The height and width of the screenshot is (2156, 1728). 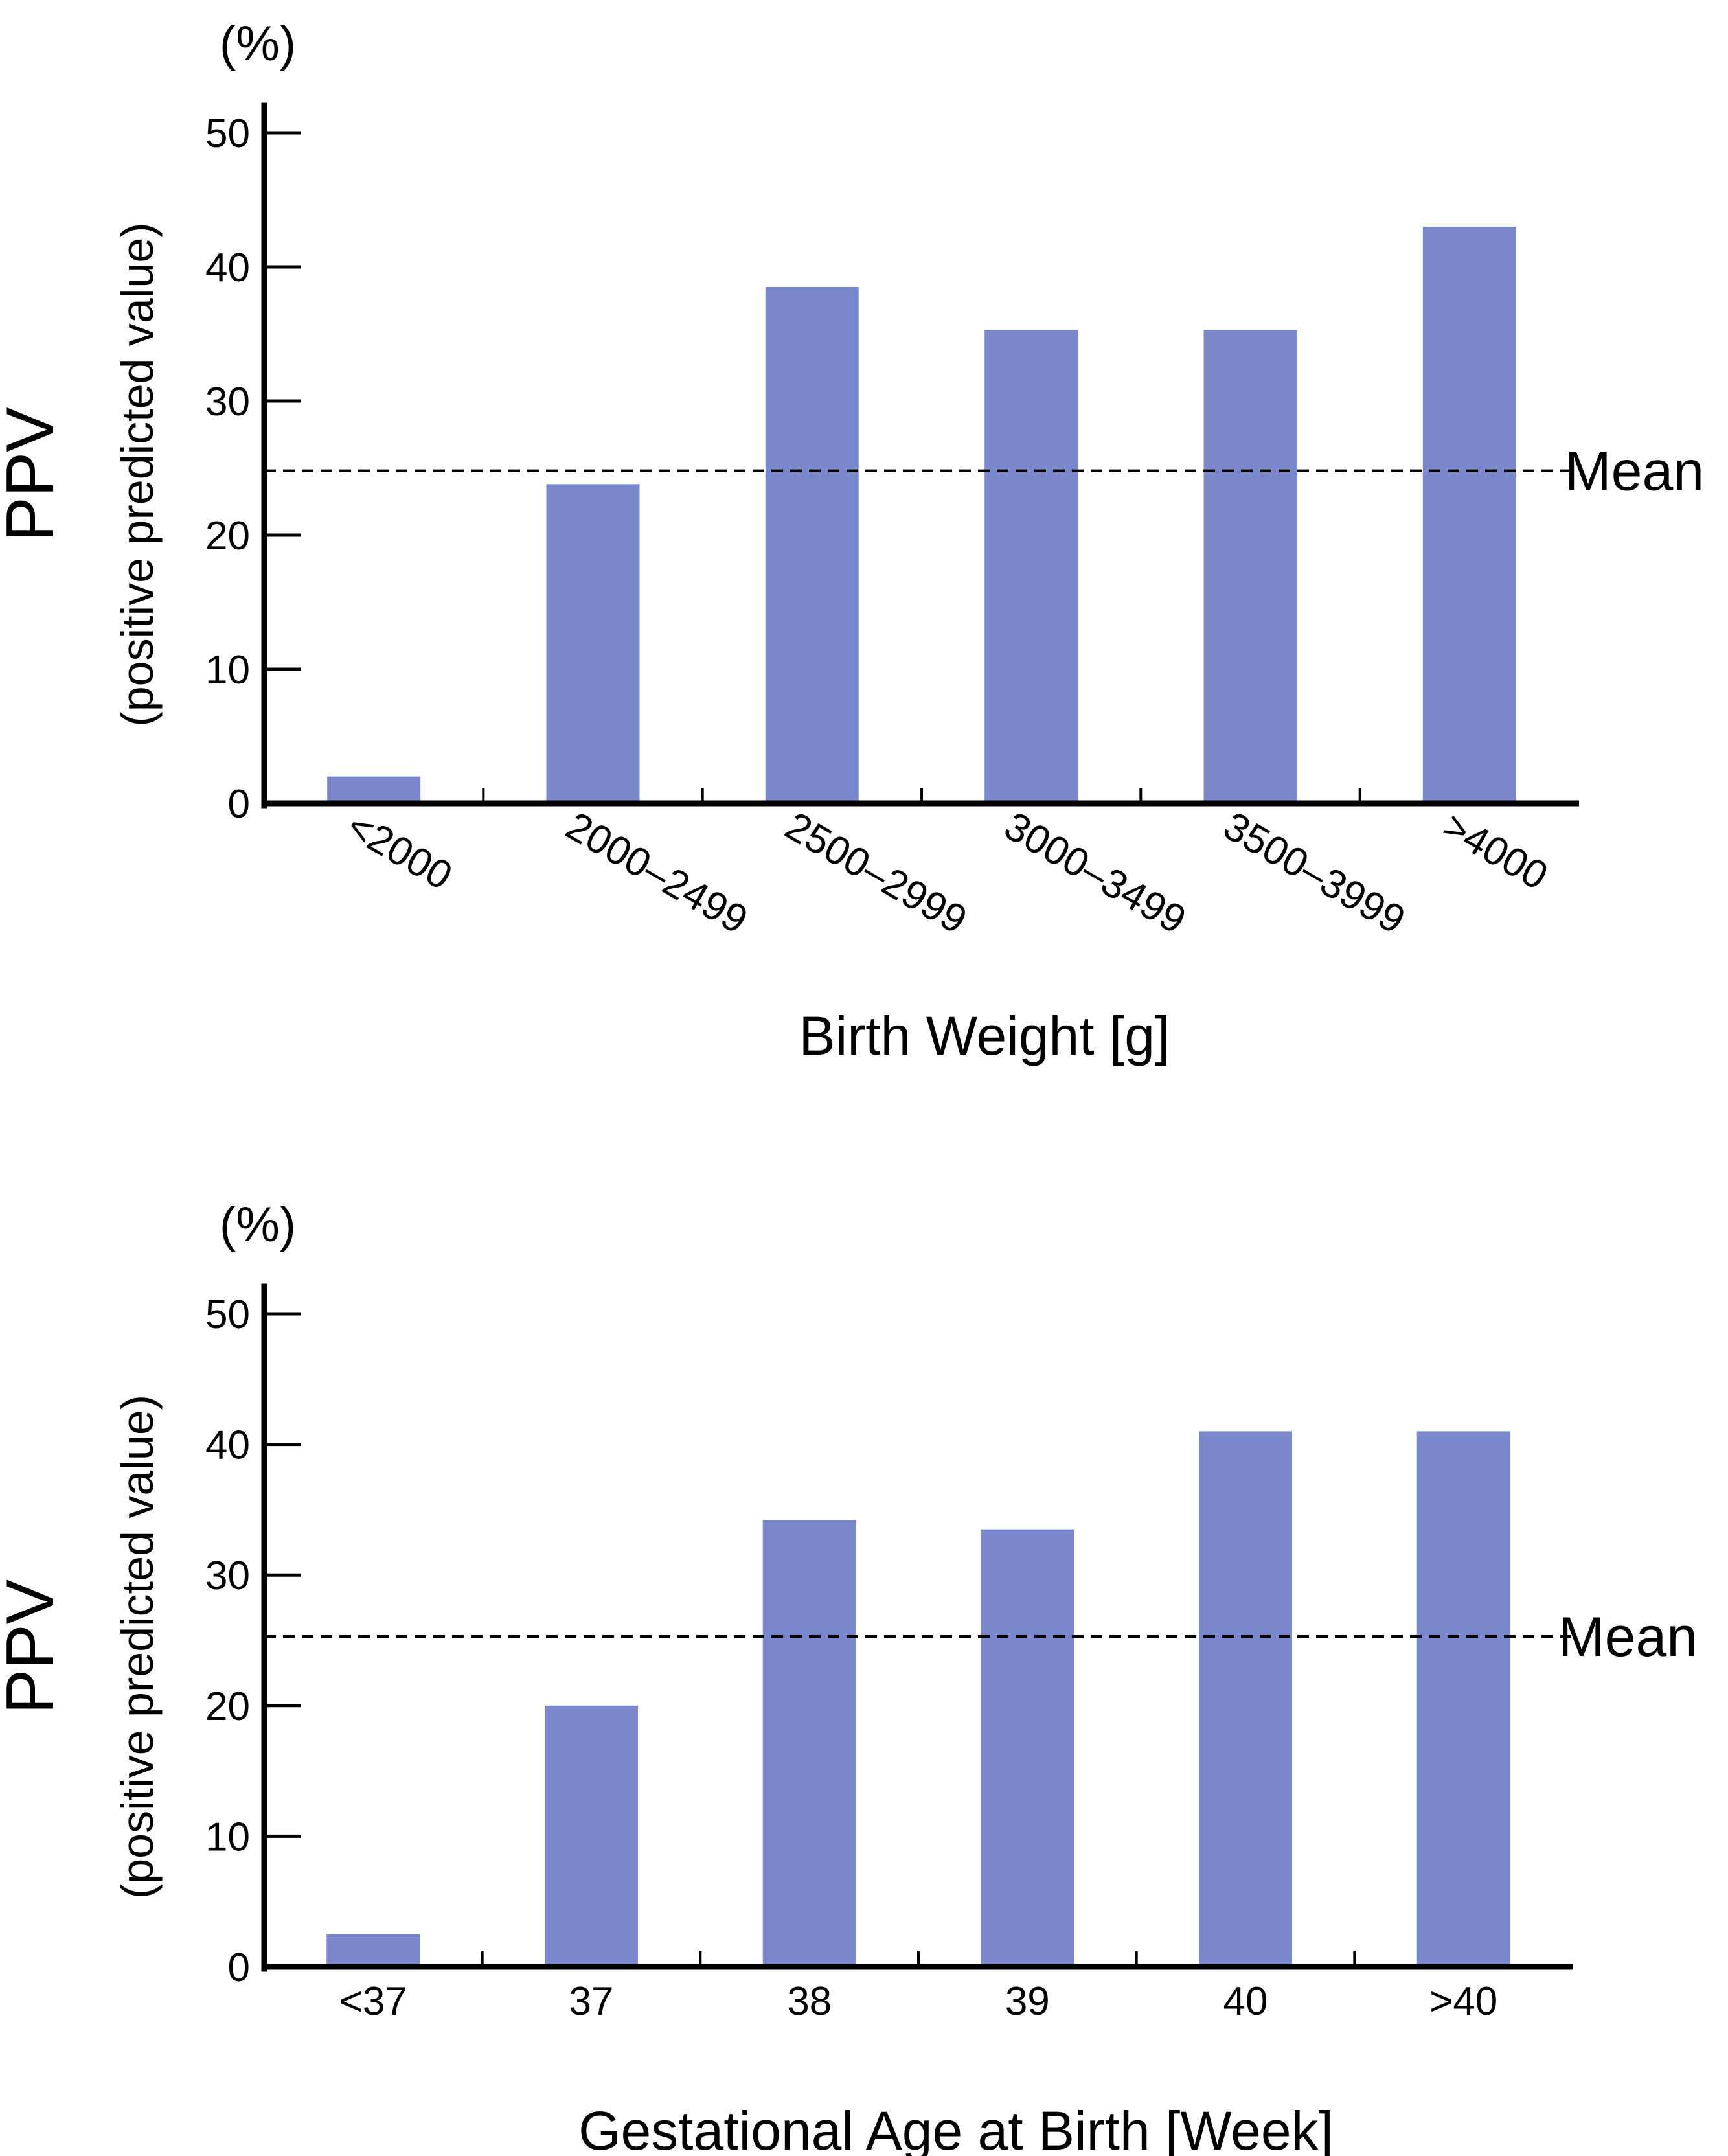 What do you see at coordinates (591, 2001) in the screenshot?
I see `x-tick-label: 37` at bounding box center [591, 2001].